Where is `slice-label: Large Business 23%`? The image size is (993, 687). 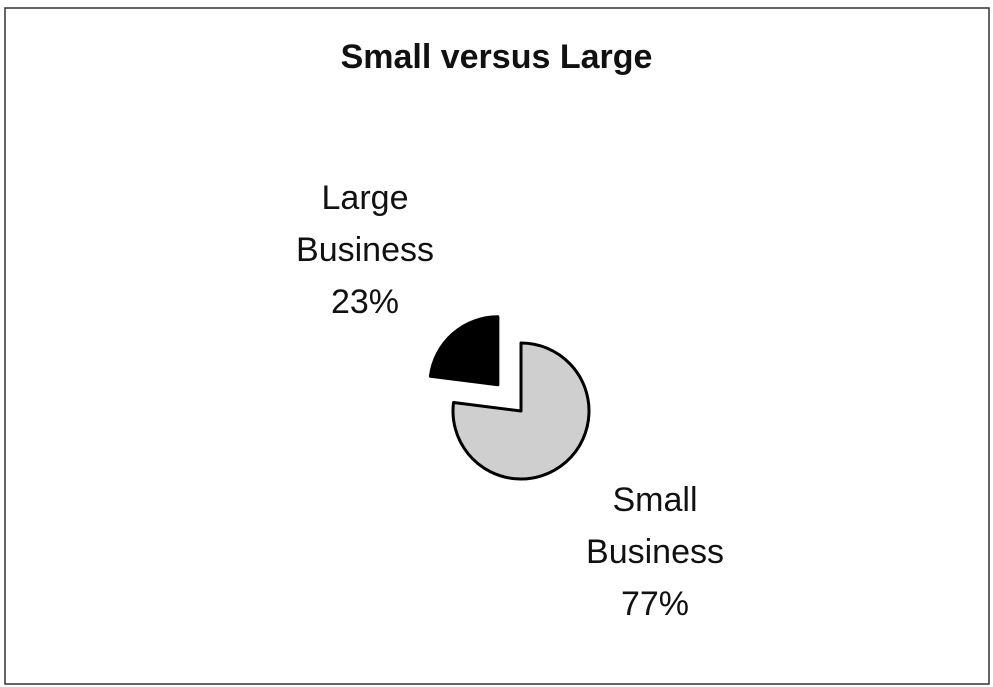
slice-label: Large Business 23% is located at coordinates (365, 250).